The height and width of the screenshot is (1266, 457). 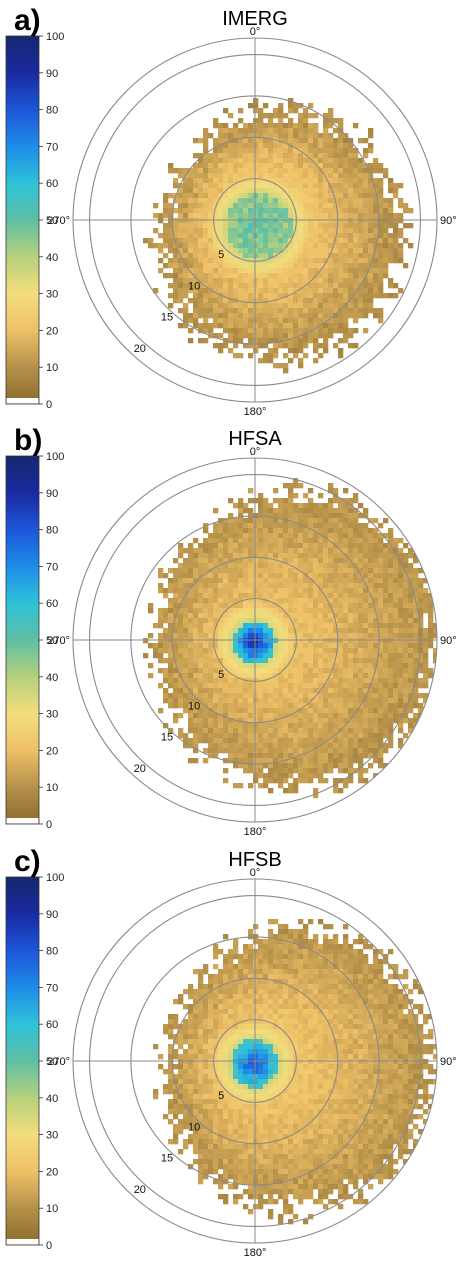 I want to click on colorbar-tick-label: 20, so click(x=52, y=331).